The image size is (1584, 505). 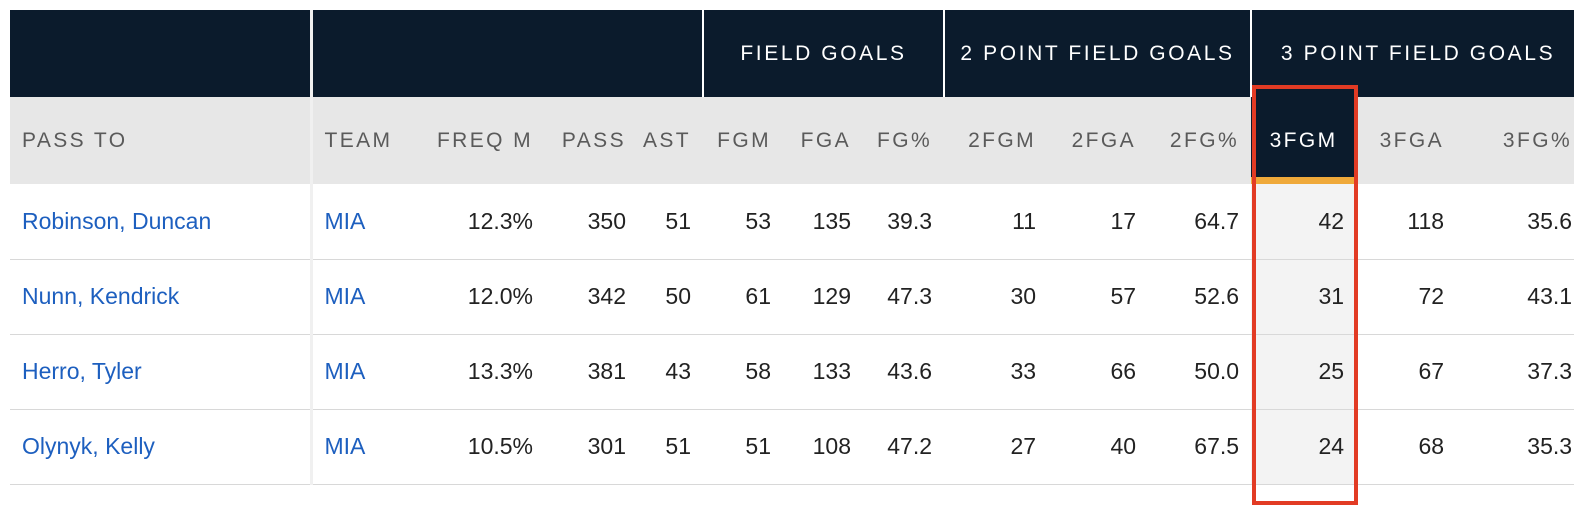 What do you see at coordinates (591, 447) in the screenshot?
I see `pass-cell: 301` at bounding box center [591, 447].